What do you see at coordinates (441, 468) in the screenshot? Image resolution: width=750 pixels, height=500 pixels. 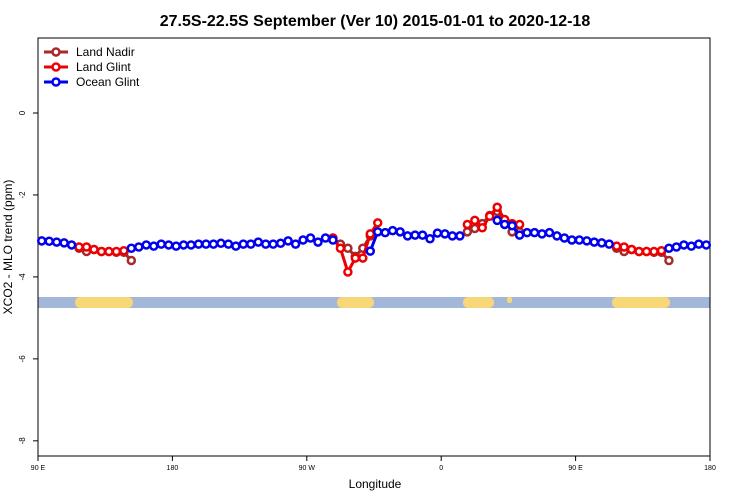 I see `x-tick-label: 0` at bounding box center [441, 468].